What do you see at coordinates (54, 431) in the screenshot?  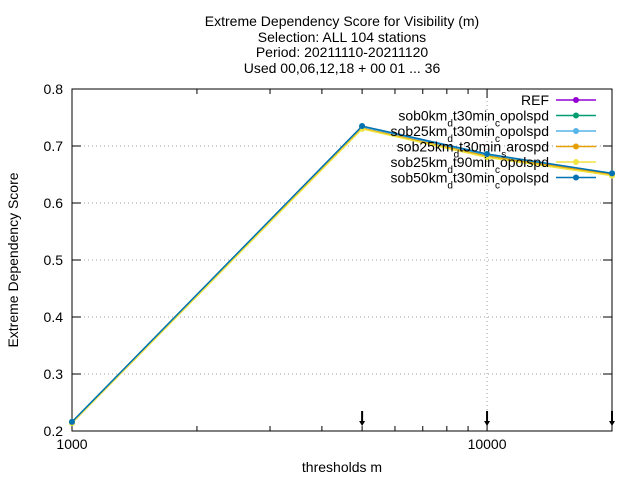 I see `y-tick-label: 0.2` at bounding box center [54, 431].